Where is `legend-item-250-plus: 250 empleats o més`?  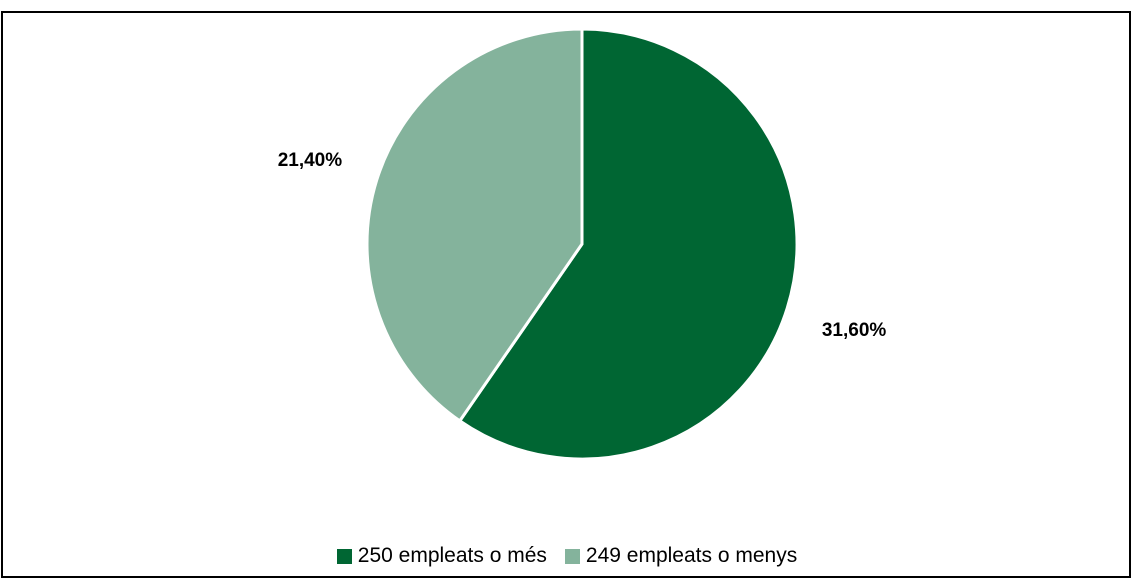
legend-item-250-plus: 250 empleats o més is located at coordinates (441, 556).